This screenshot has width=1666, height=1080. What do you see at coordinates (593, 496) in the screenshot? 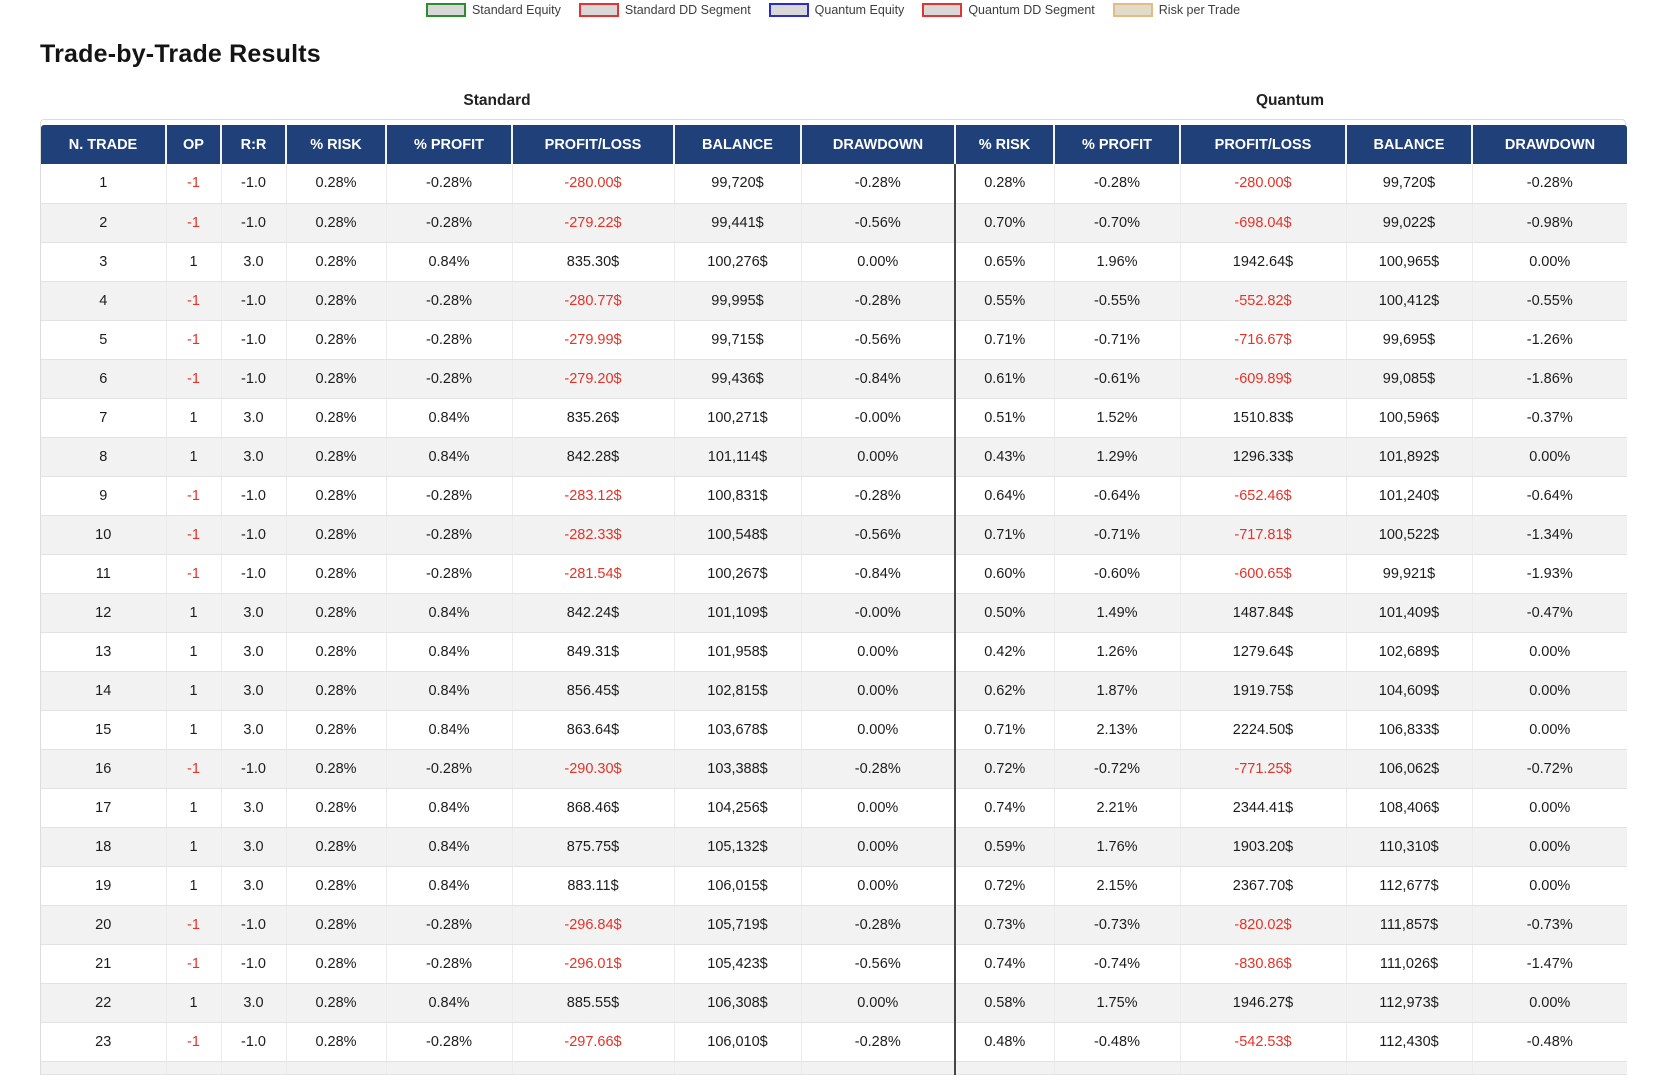
I see `cell: -283.12$` at bounding box center [593, 496].